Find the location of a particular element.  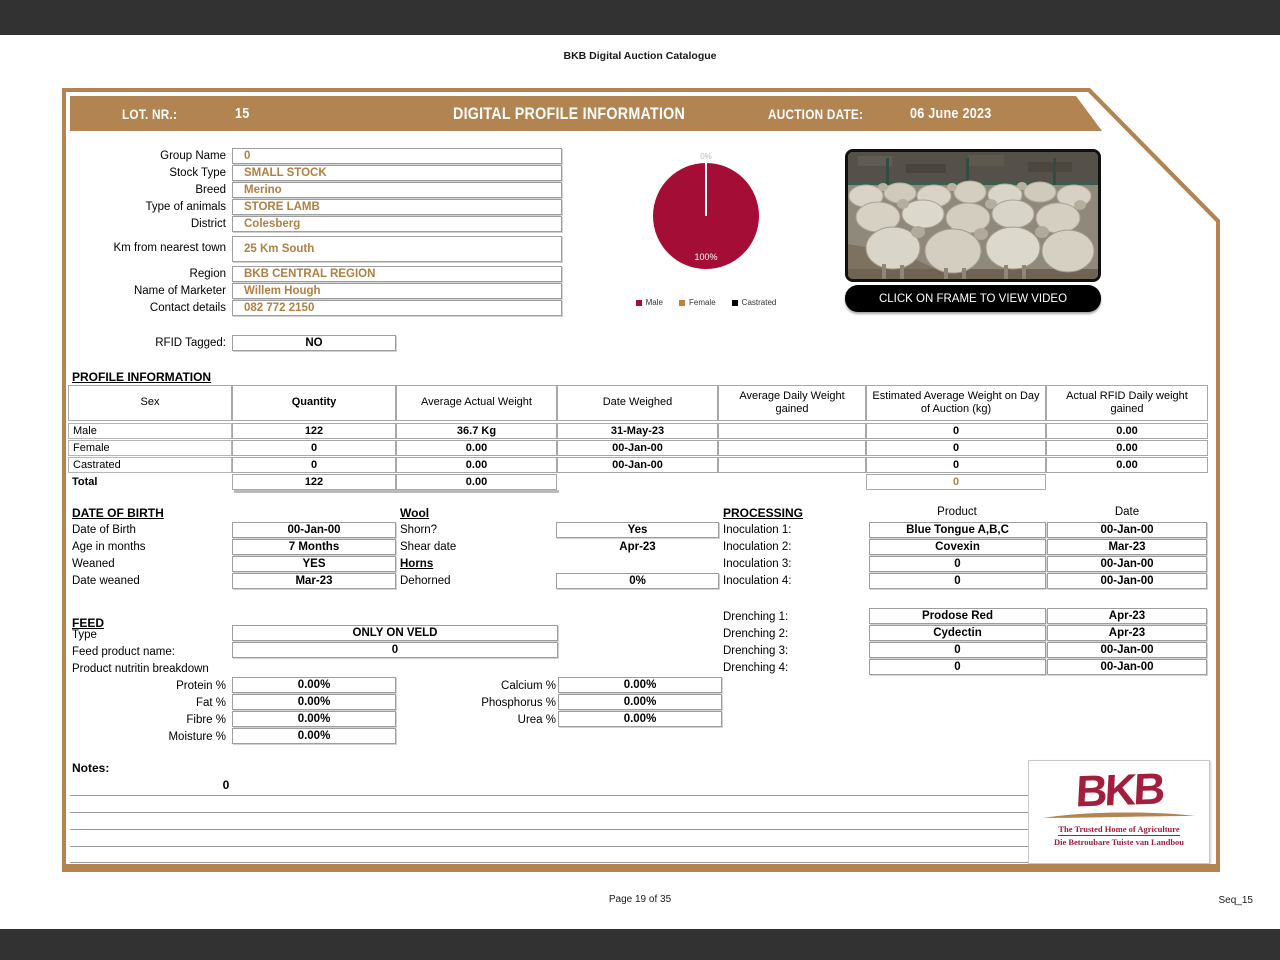

rfid-label: RFID Tagged: is located at coordinates (190, 343).